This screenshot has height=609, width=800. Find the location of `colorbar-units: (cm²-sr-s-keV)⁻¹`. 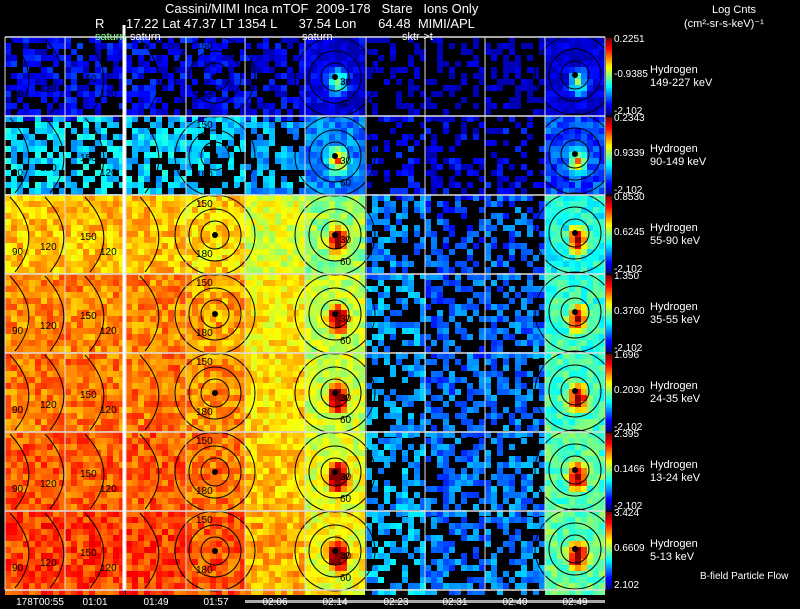

colorbar-units: (cm²-sr-s-keV)⁻¹ is located at coordinates (724, 24).